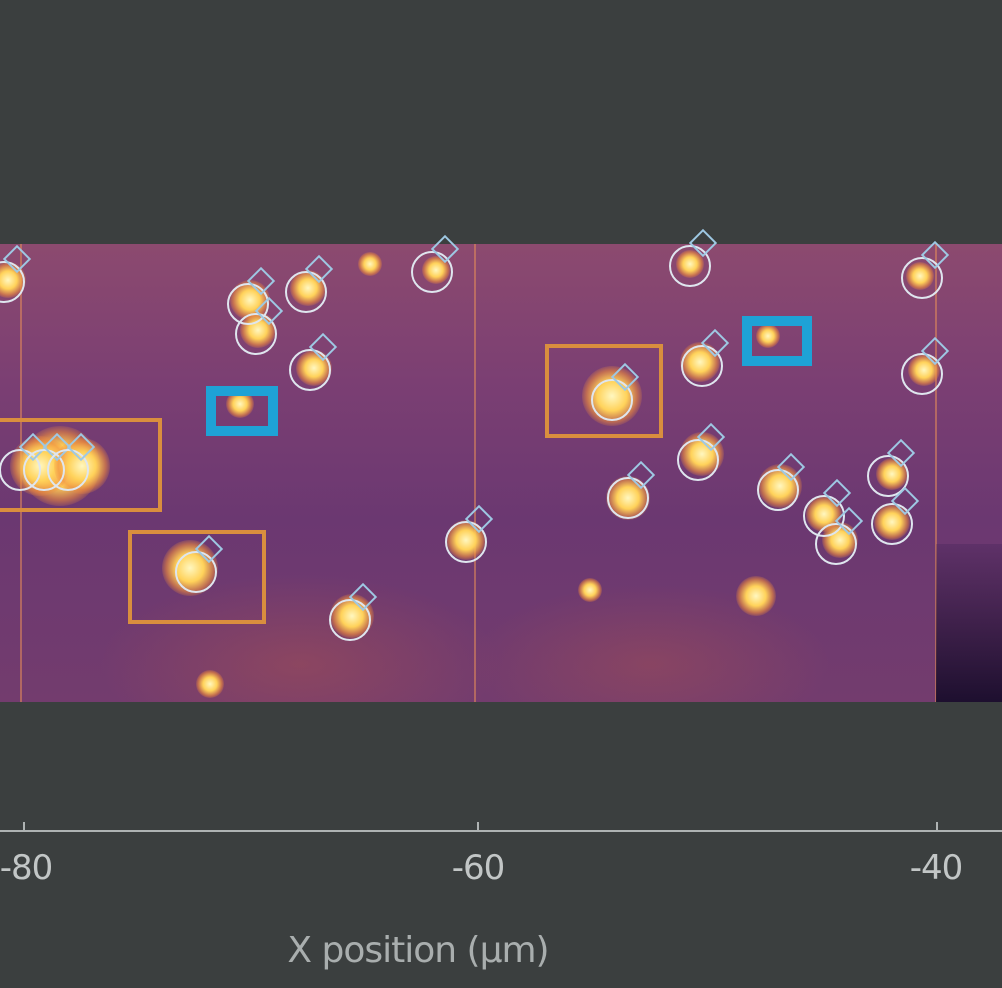  What do you see at coordinates (501, 831) in the screenshot?
I see `x-axis-line` at bounding box center [501, 831].